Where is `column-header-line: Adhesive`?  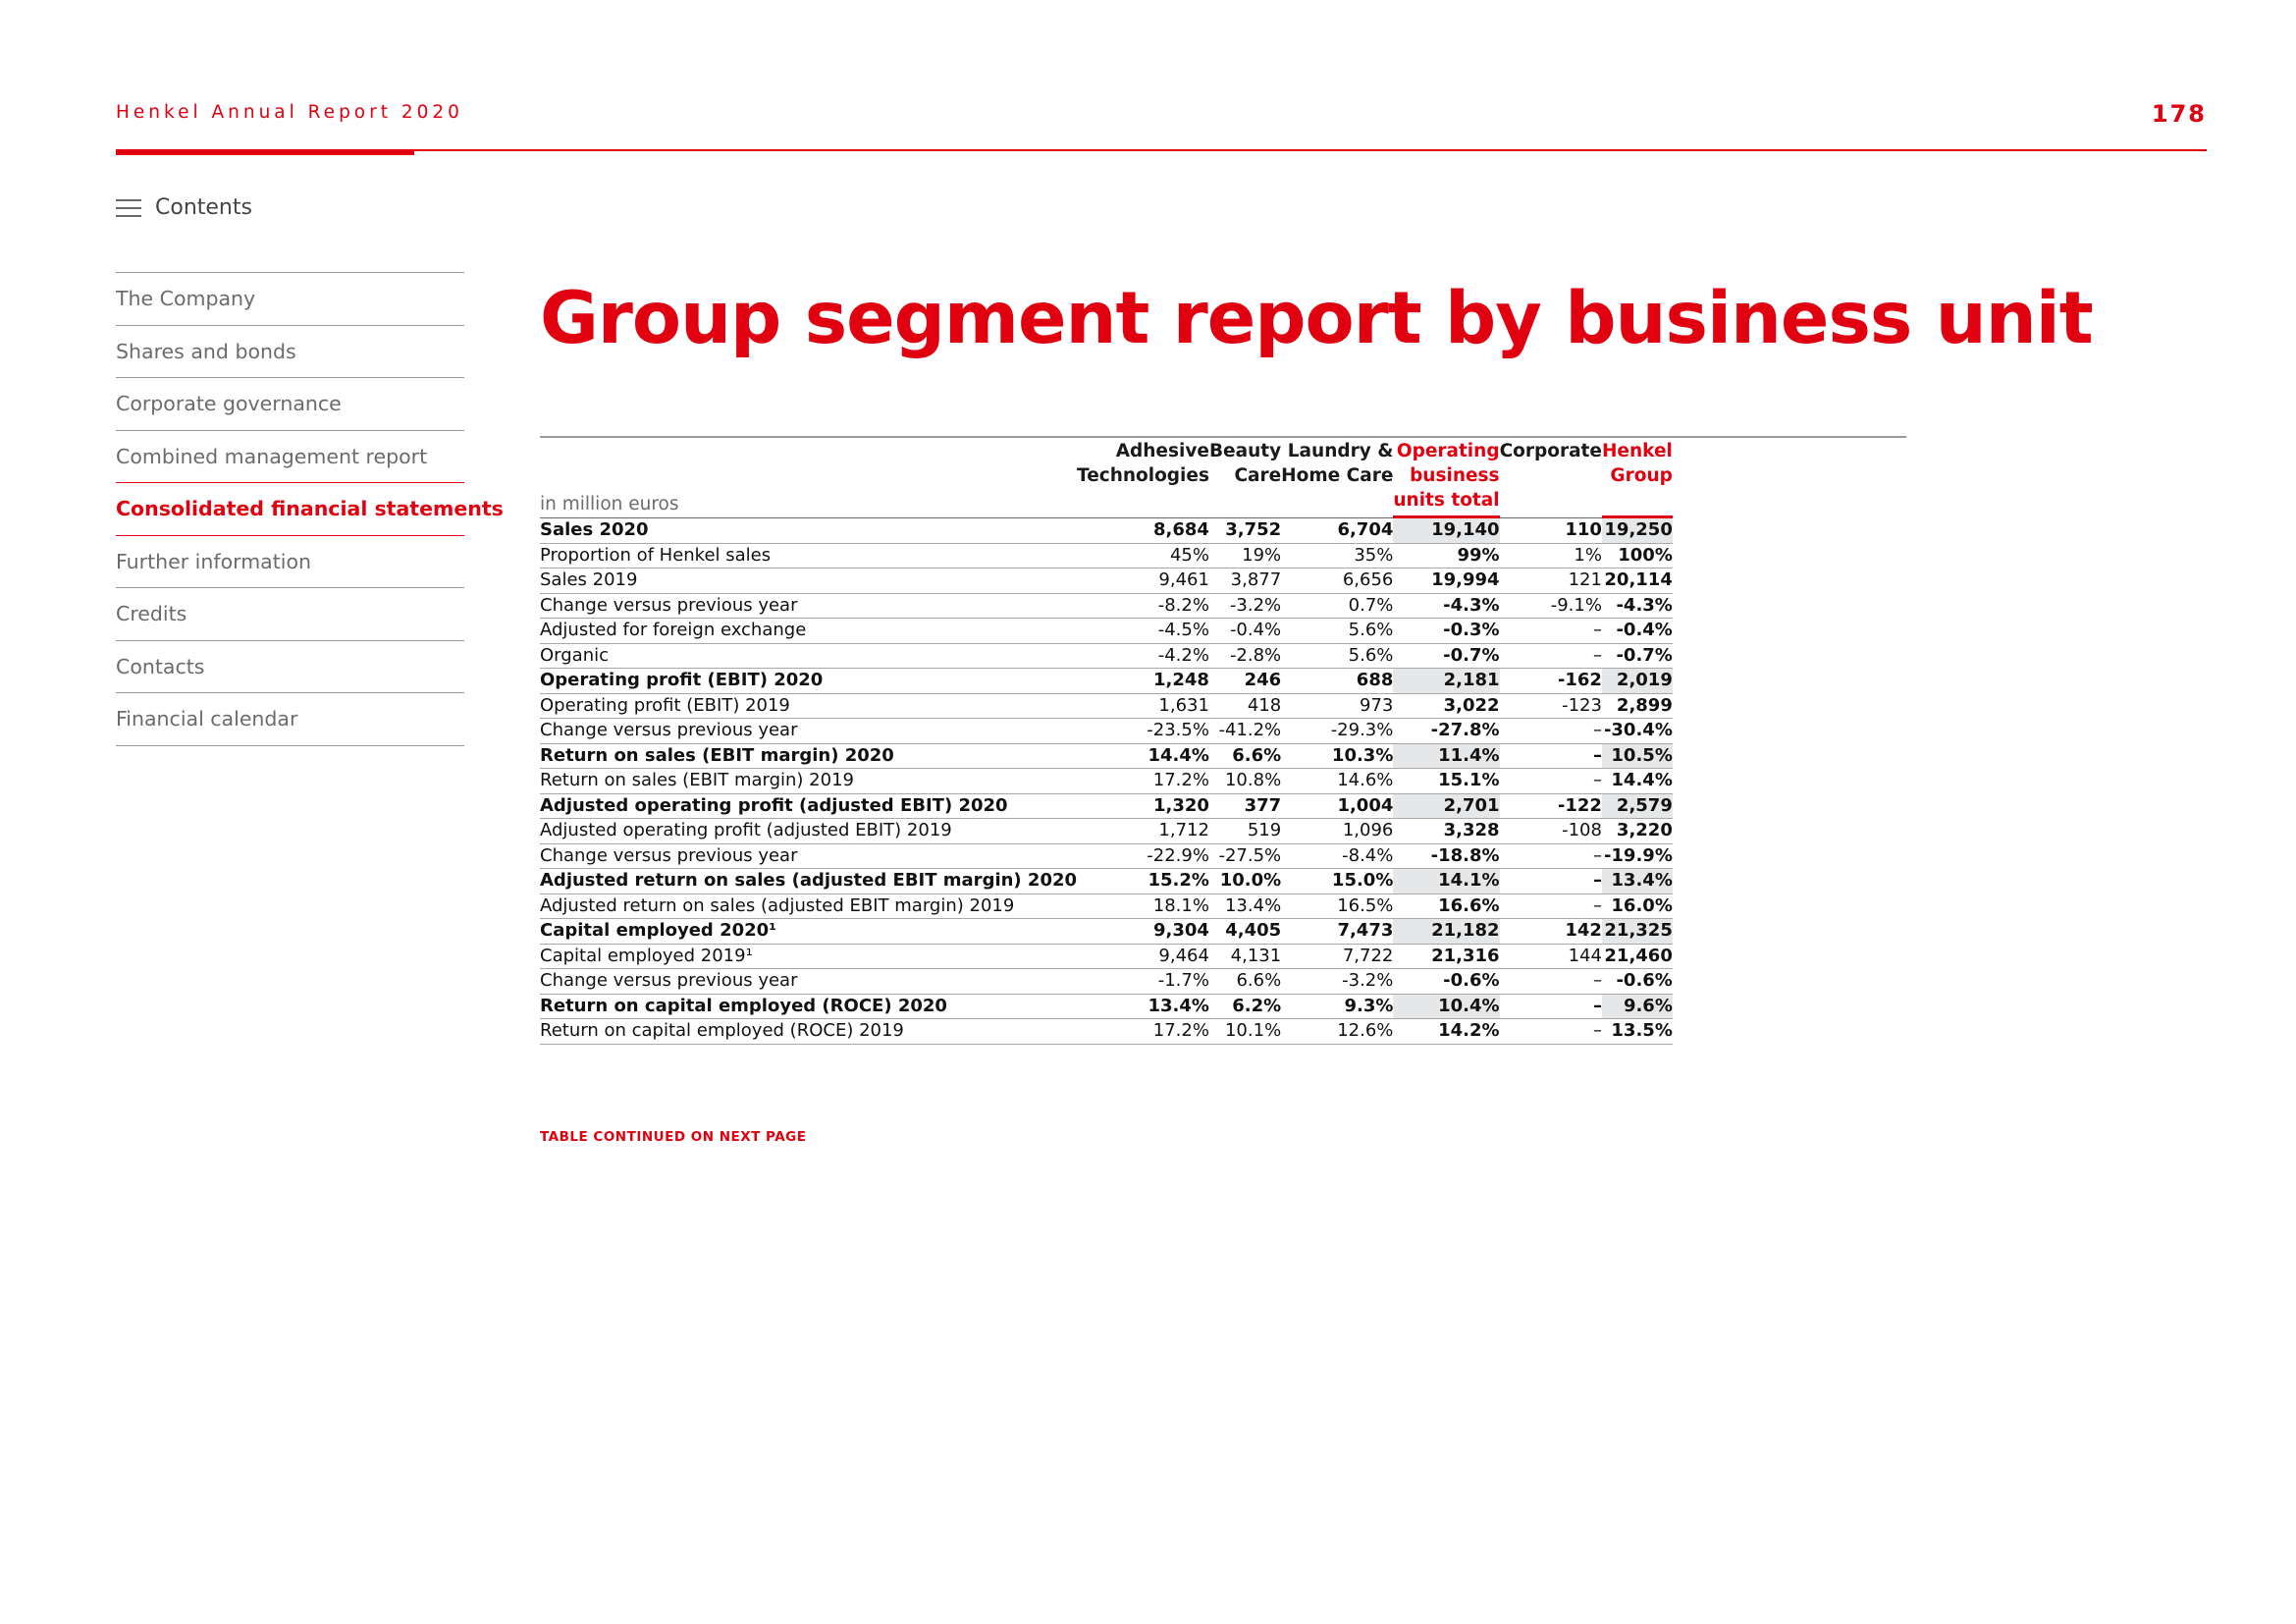
column-header-line: Adhesive is located at coordinates (1162, 451).